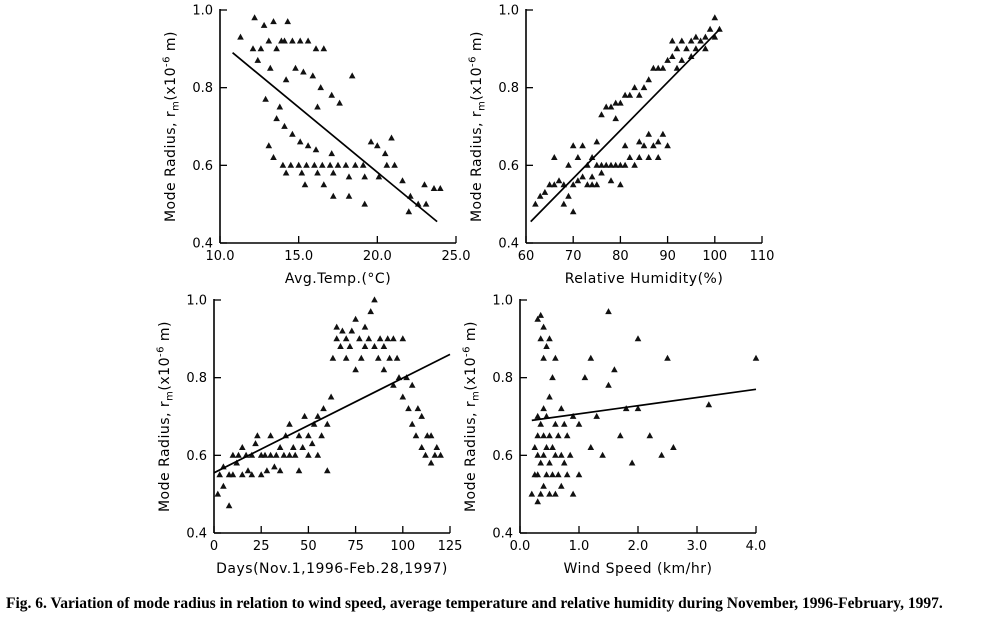 The height and width of the screenshot is (636, 985). I want to click on y-tick-label: 0.6, so click(202, 166).